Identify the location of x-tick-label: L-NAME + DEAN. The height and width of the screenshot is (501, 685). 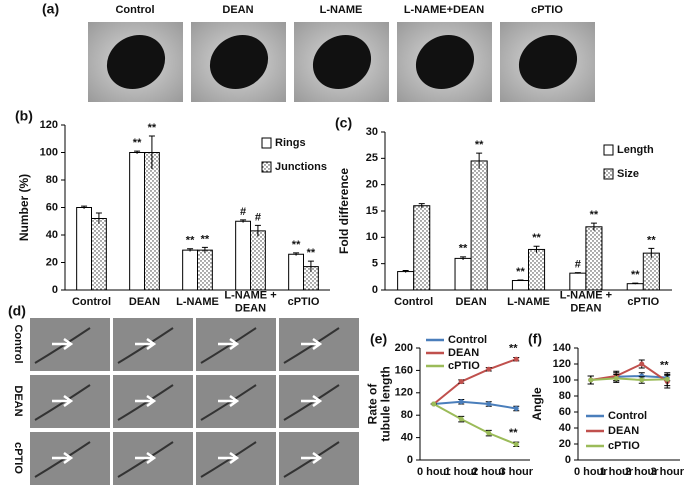
(586, 301).